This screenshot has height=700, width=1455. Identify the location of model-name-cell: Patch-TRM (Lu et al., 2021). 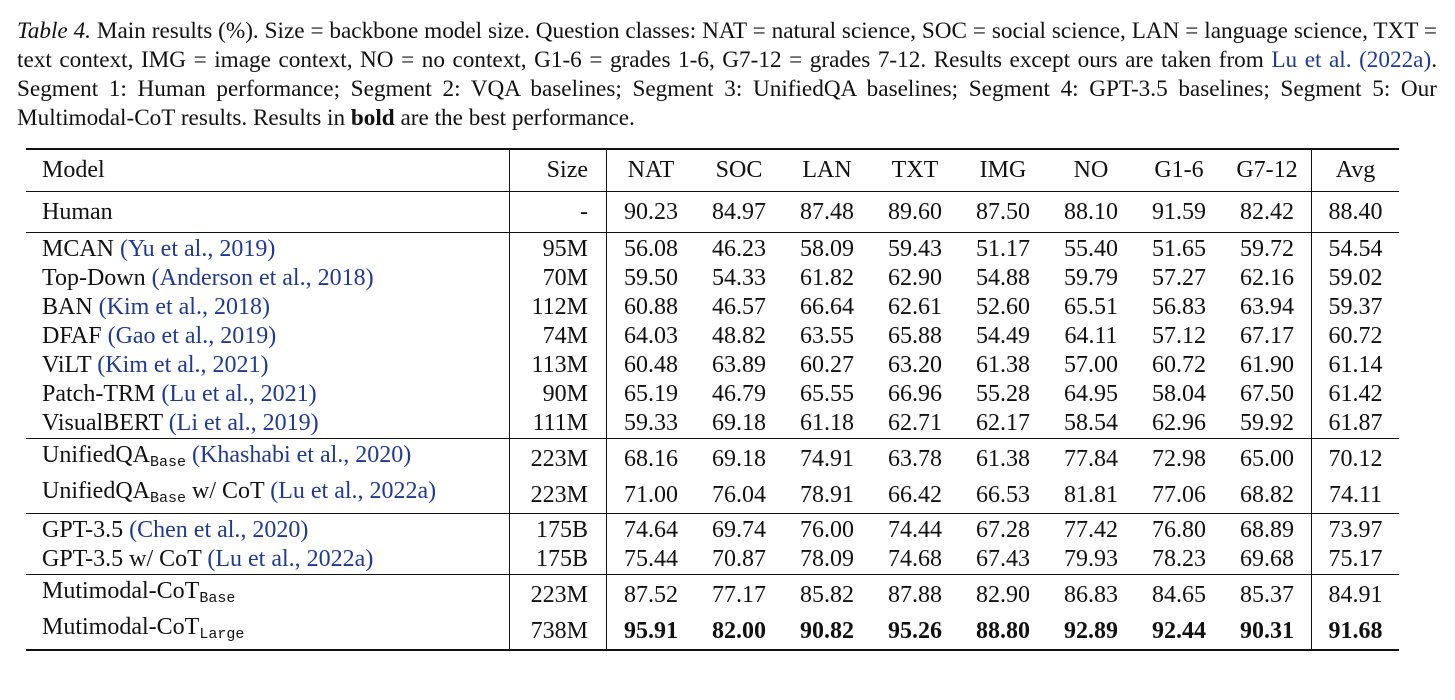
(268, 394).